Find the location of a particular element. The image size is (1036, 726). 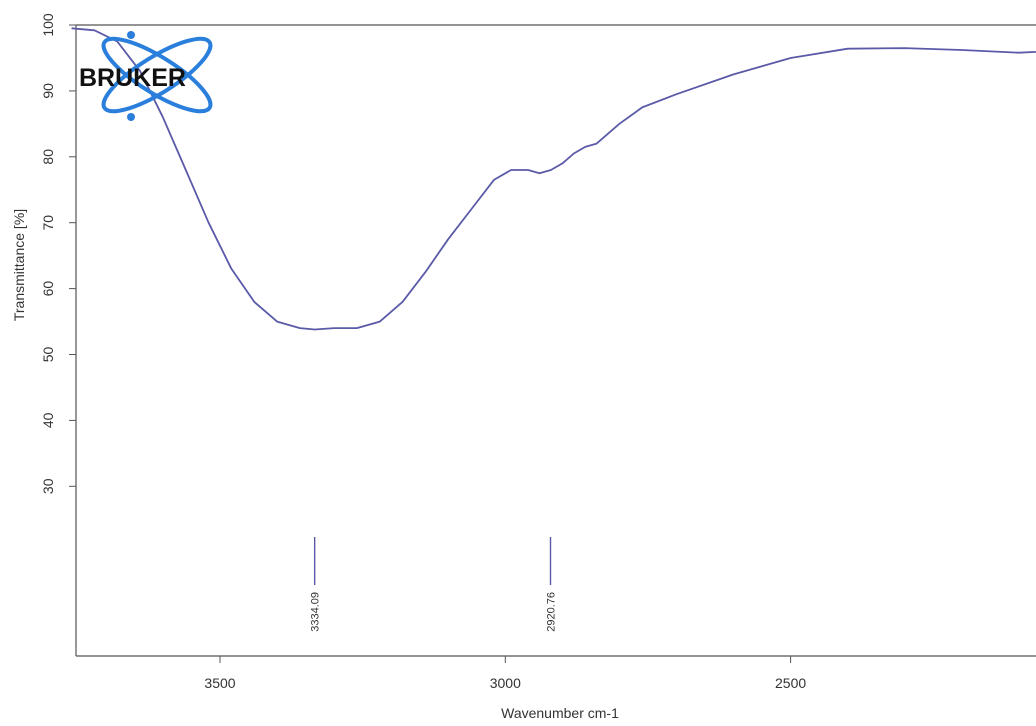

bruker-logo: BRUKER is located at coordinates (146, 76).